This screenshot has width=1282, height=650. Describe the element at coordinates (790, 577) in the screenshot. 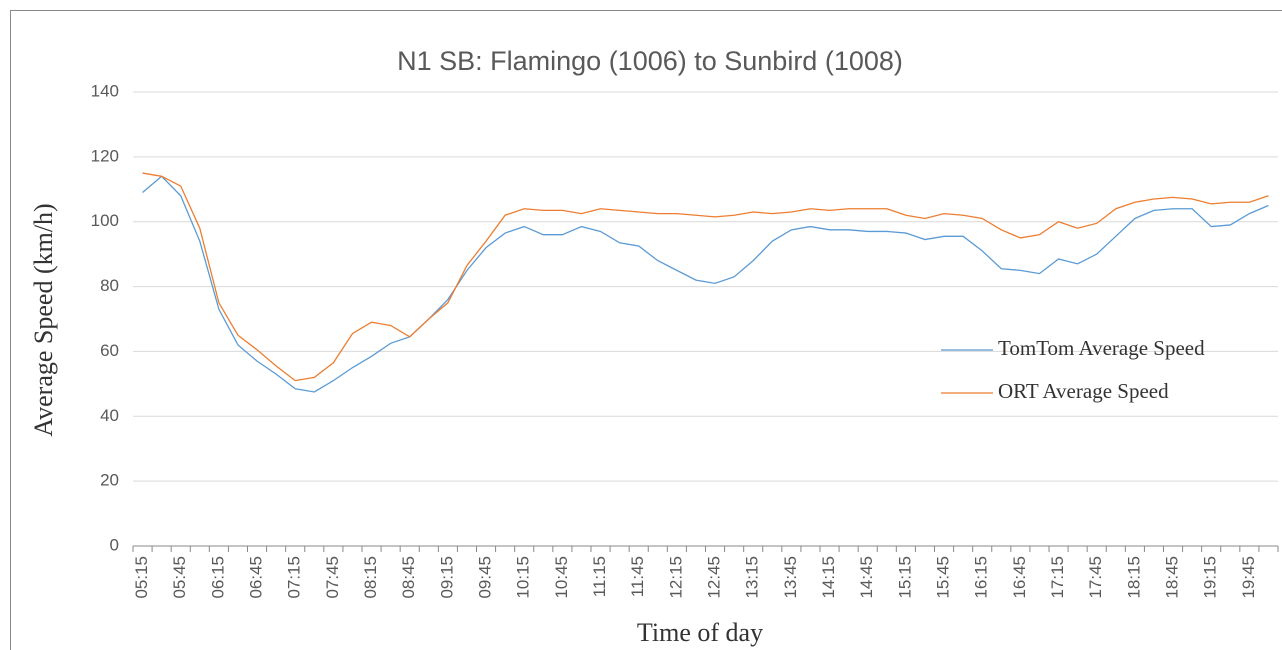

I see `x-tick-label: 13:45` at that location.